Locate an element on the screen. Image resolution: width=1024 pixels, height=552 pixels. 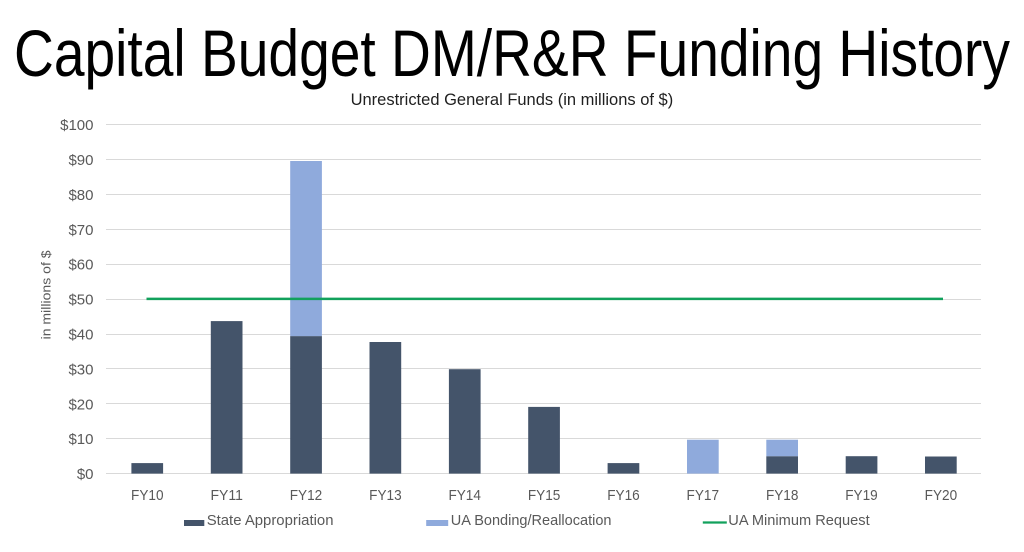
svg-text: FY12 is located at coordinates (306, 495).